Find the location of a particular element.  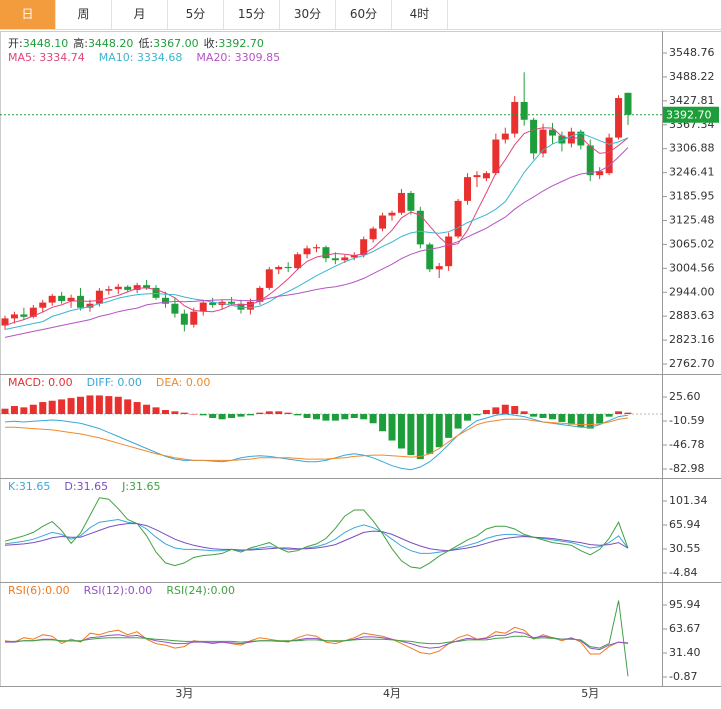

period-tab: 30分 is located at coordinates (308, 14).